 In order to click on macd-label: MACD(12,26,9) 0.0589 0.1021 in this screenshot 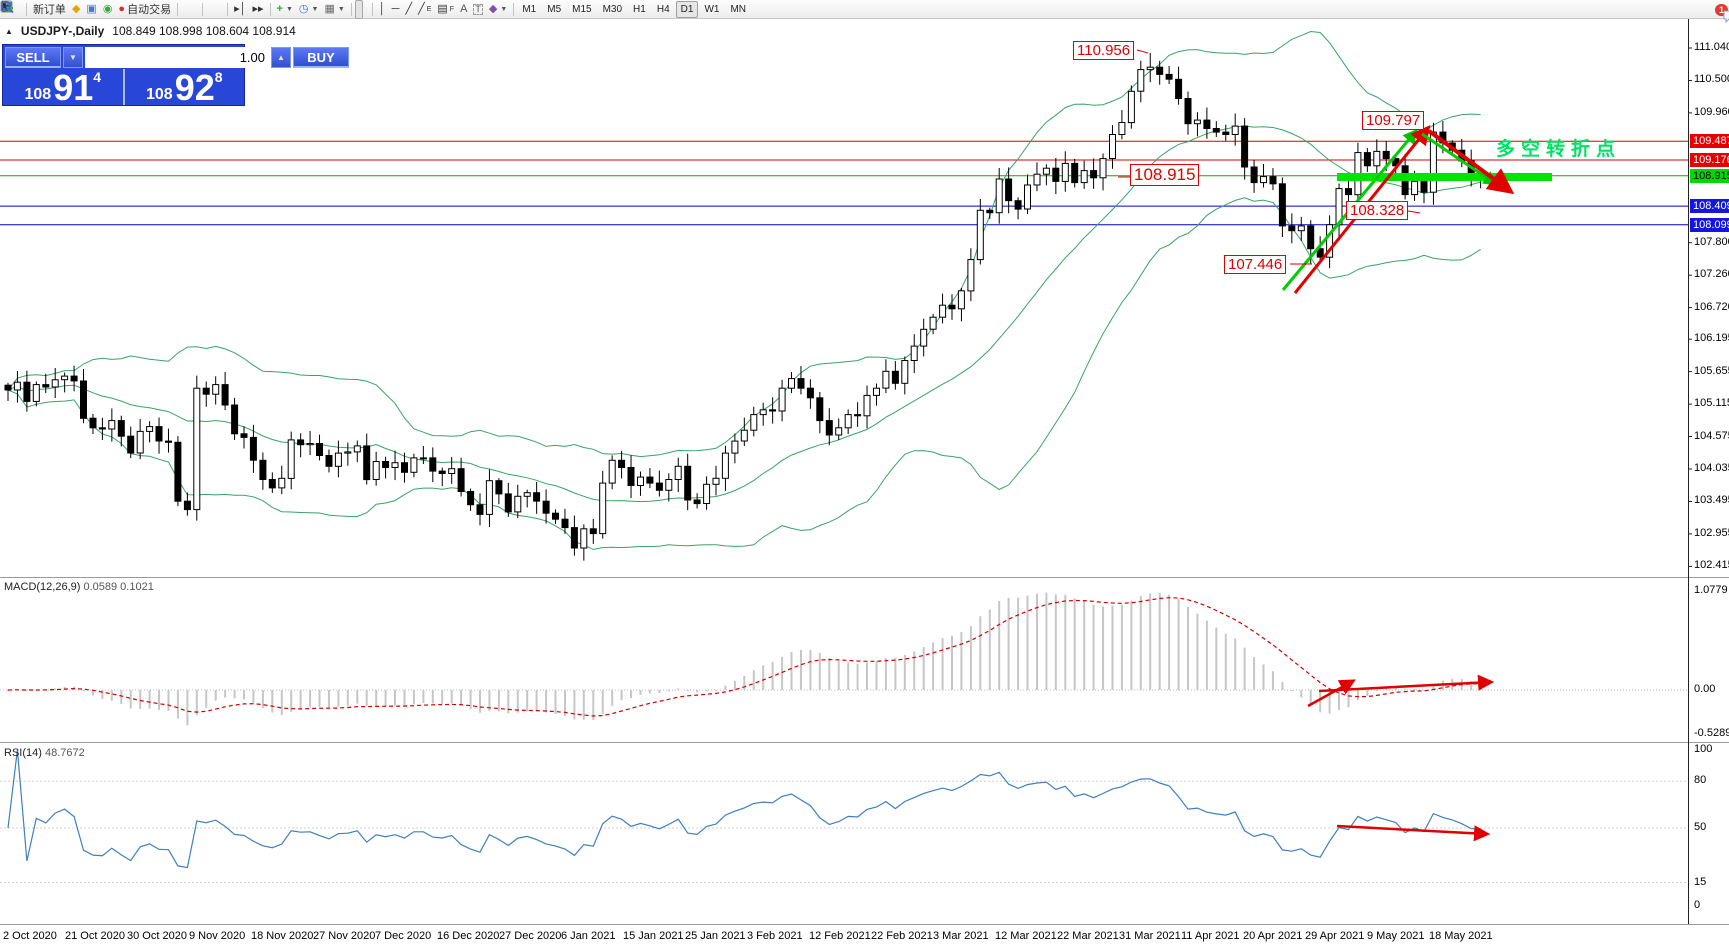, I will do `click(79, 587)`.